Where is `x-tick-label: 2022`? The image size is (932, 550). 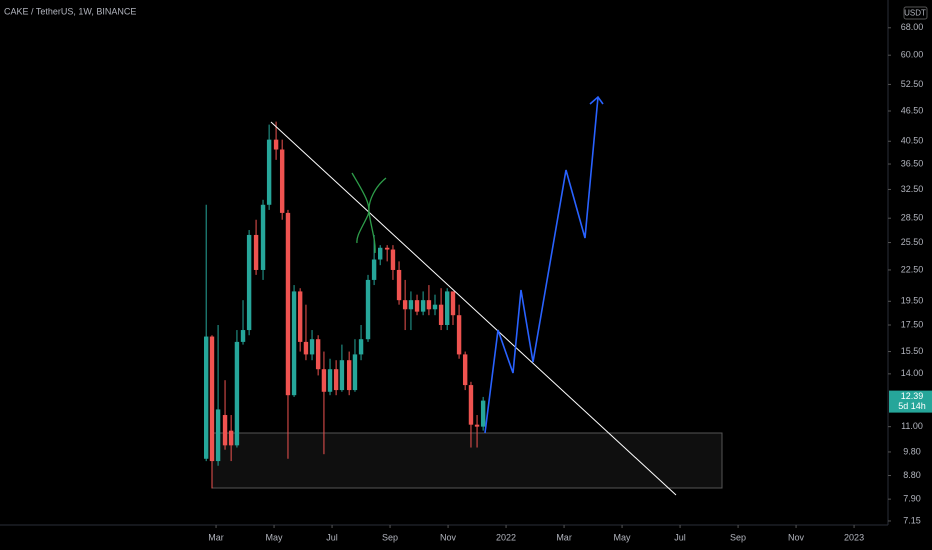
x-tick-label: 2022 is located at coordinates (506, 537).